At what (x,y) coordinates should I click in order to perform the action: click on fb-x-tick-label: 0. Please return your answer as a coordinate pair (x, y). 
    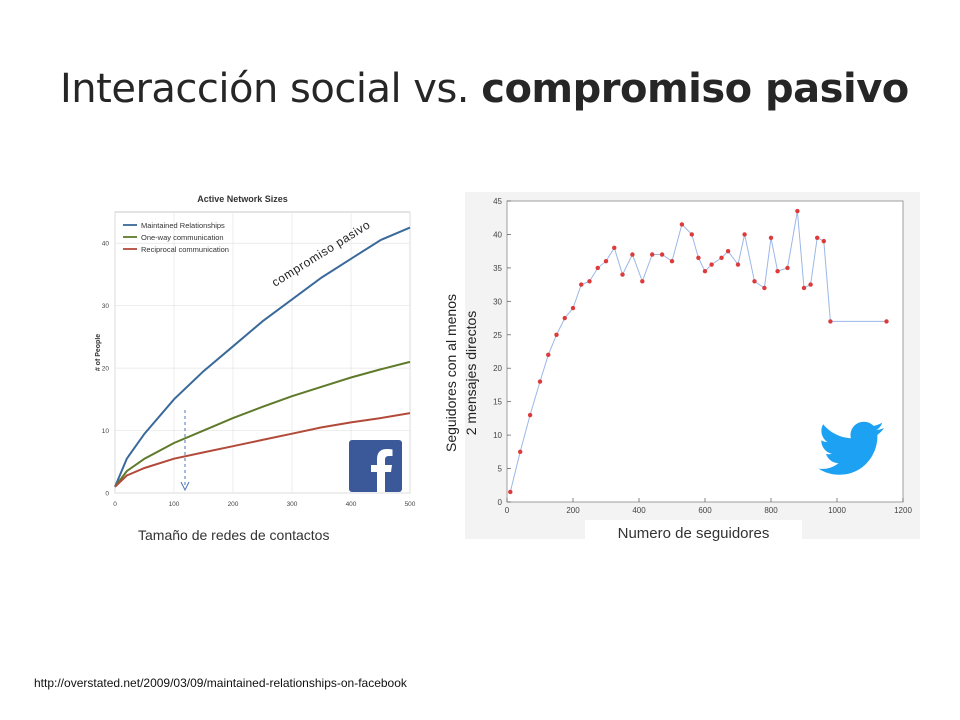
    Looking at the image, I should click on (115, 504).